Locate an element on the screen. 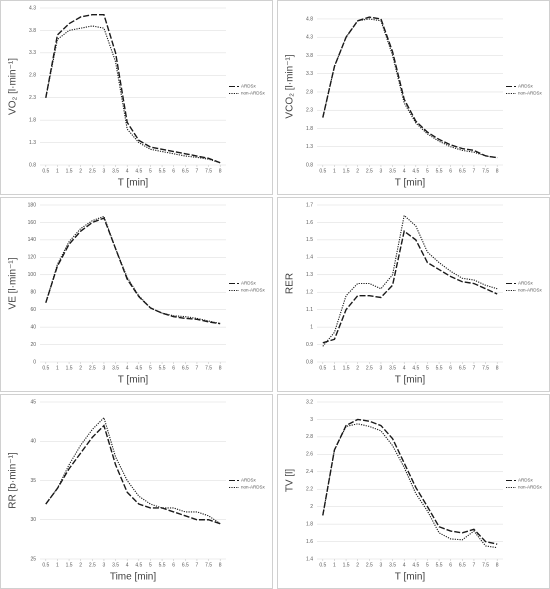 The height and width of the screenshot is (589, 550). y-tick-label: 4.8 is located at coordinates (309, 19).